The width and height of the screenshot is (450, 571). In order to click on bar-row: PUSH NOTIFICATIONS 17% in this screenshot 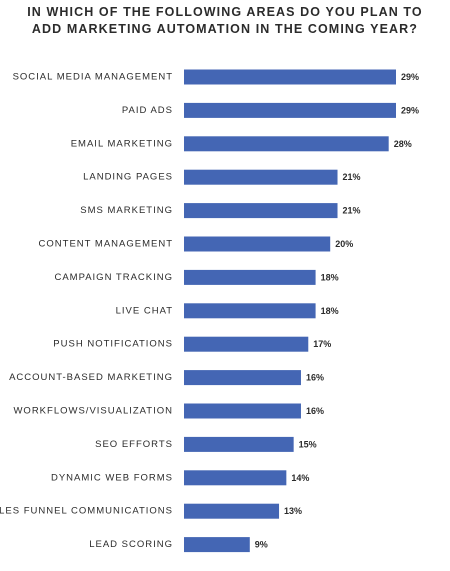, I will do `click(192, 344)`.